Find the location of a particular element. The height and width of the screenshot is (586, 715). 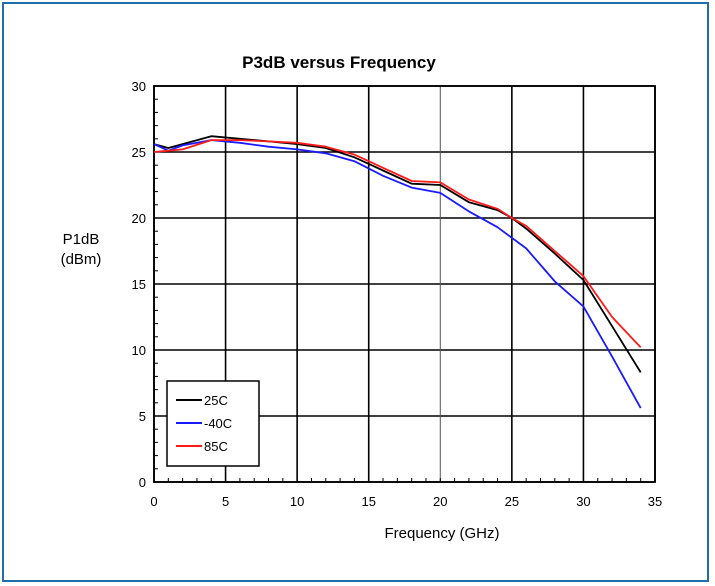

y-tick-label: 10 is located at coordinates (139, 350).